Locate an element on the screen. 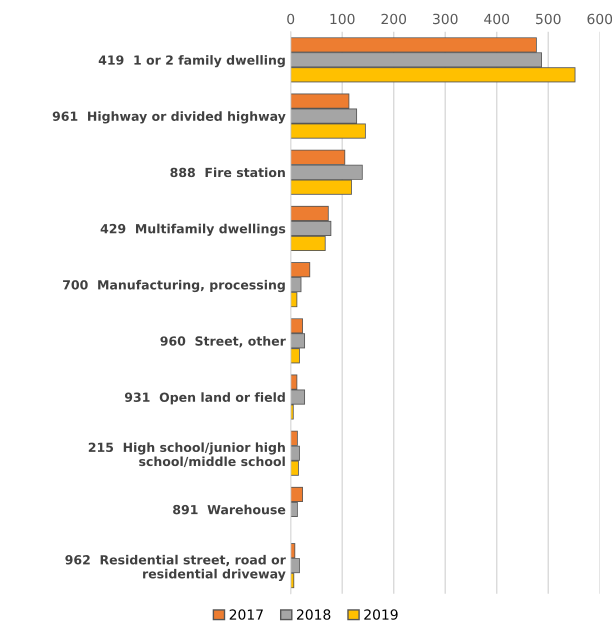  legend-label: 2017 is located at coordinates (246, 614).